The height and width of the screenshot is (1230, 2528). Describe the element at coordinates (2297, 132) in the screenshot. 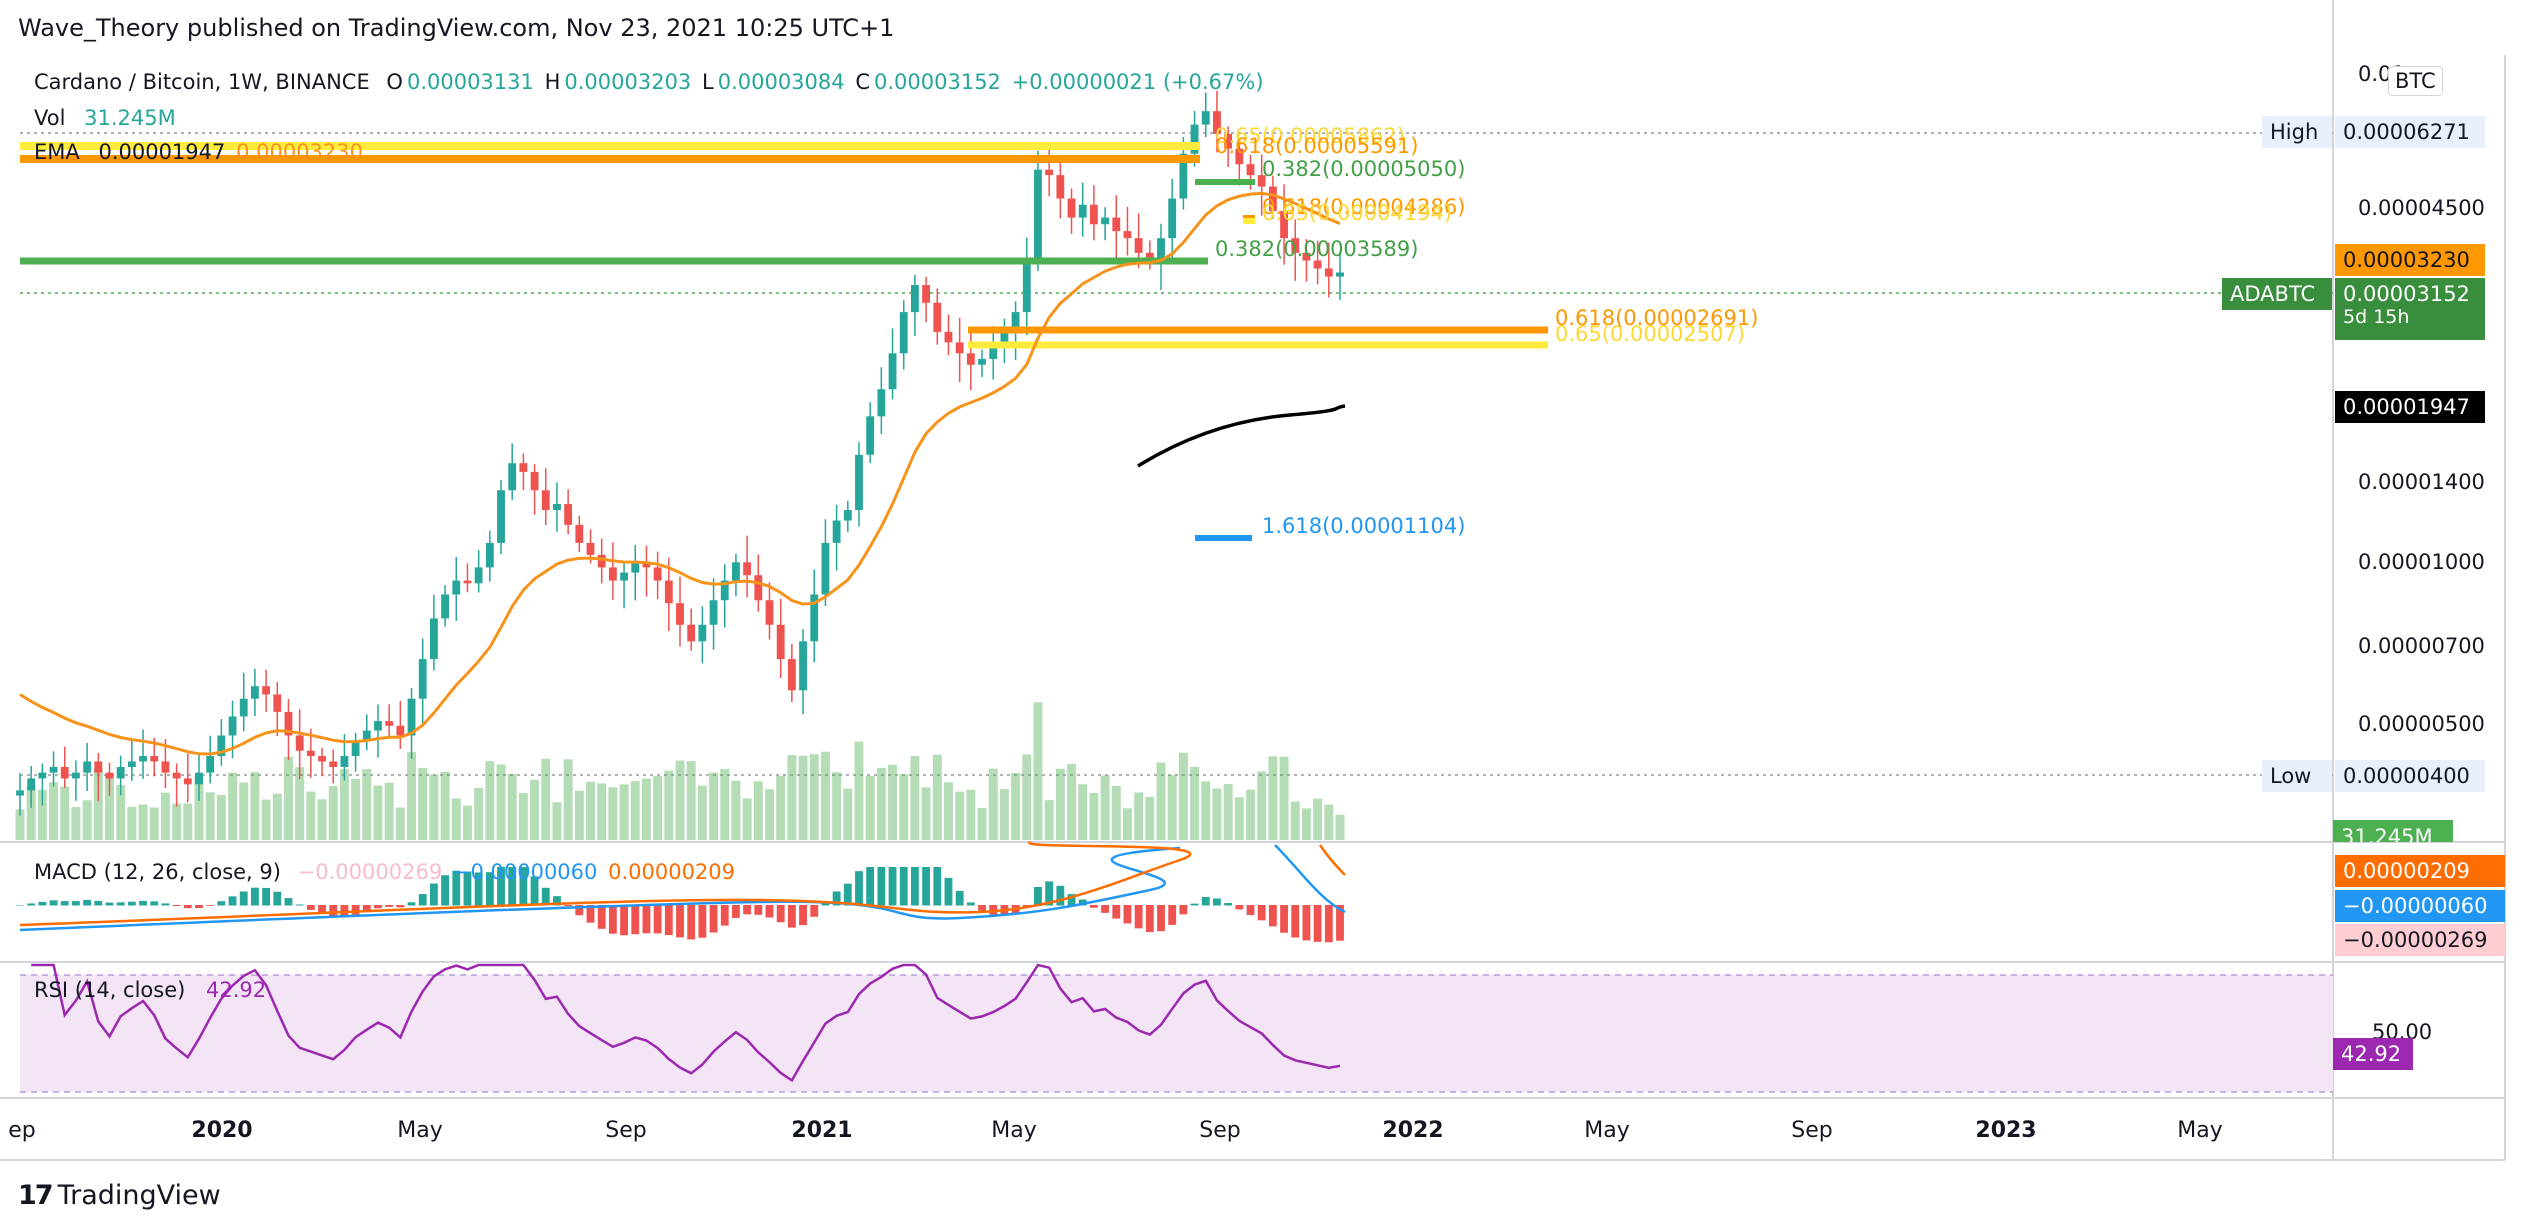

I see `high-tag-label: High` at that location.